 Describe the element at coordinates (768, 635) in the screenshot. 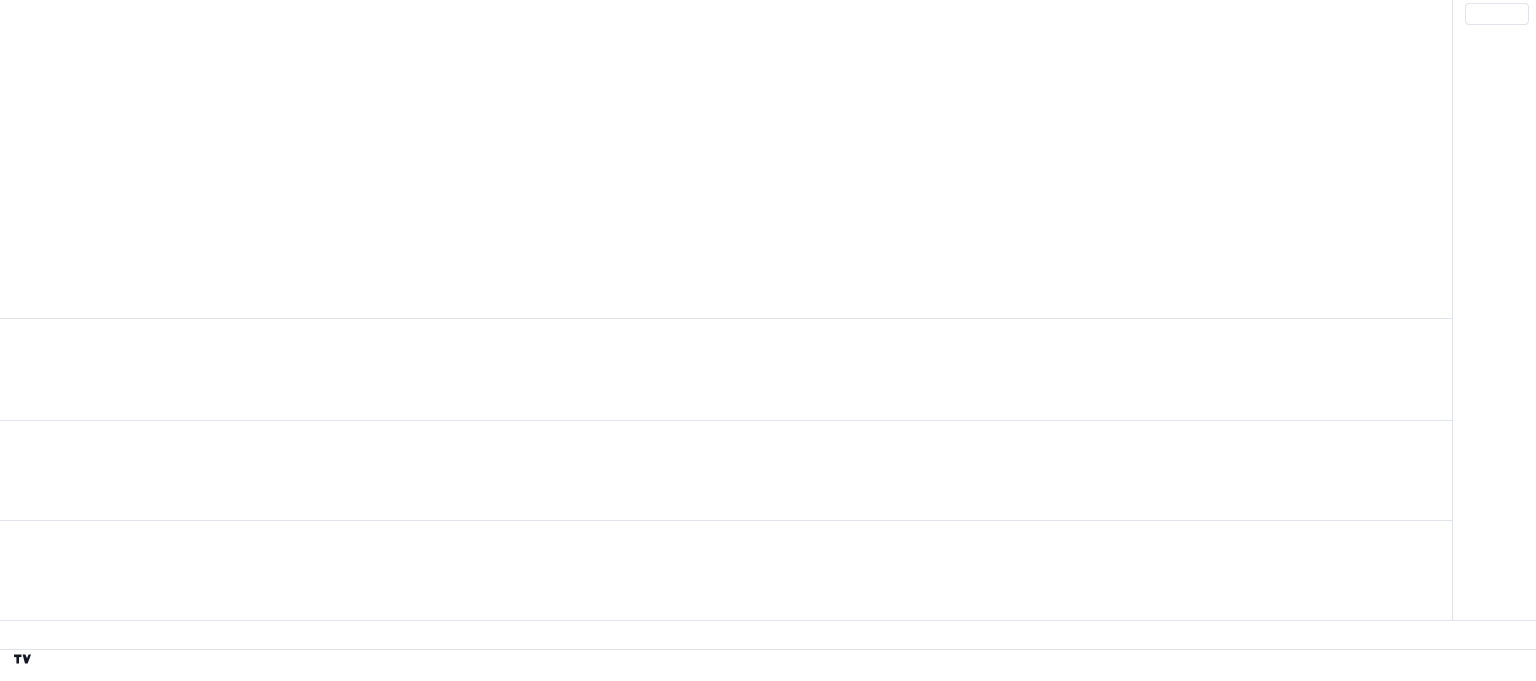

I see `time-axis` at that location.